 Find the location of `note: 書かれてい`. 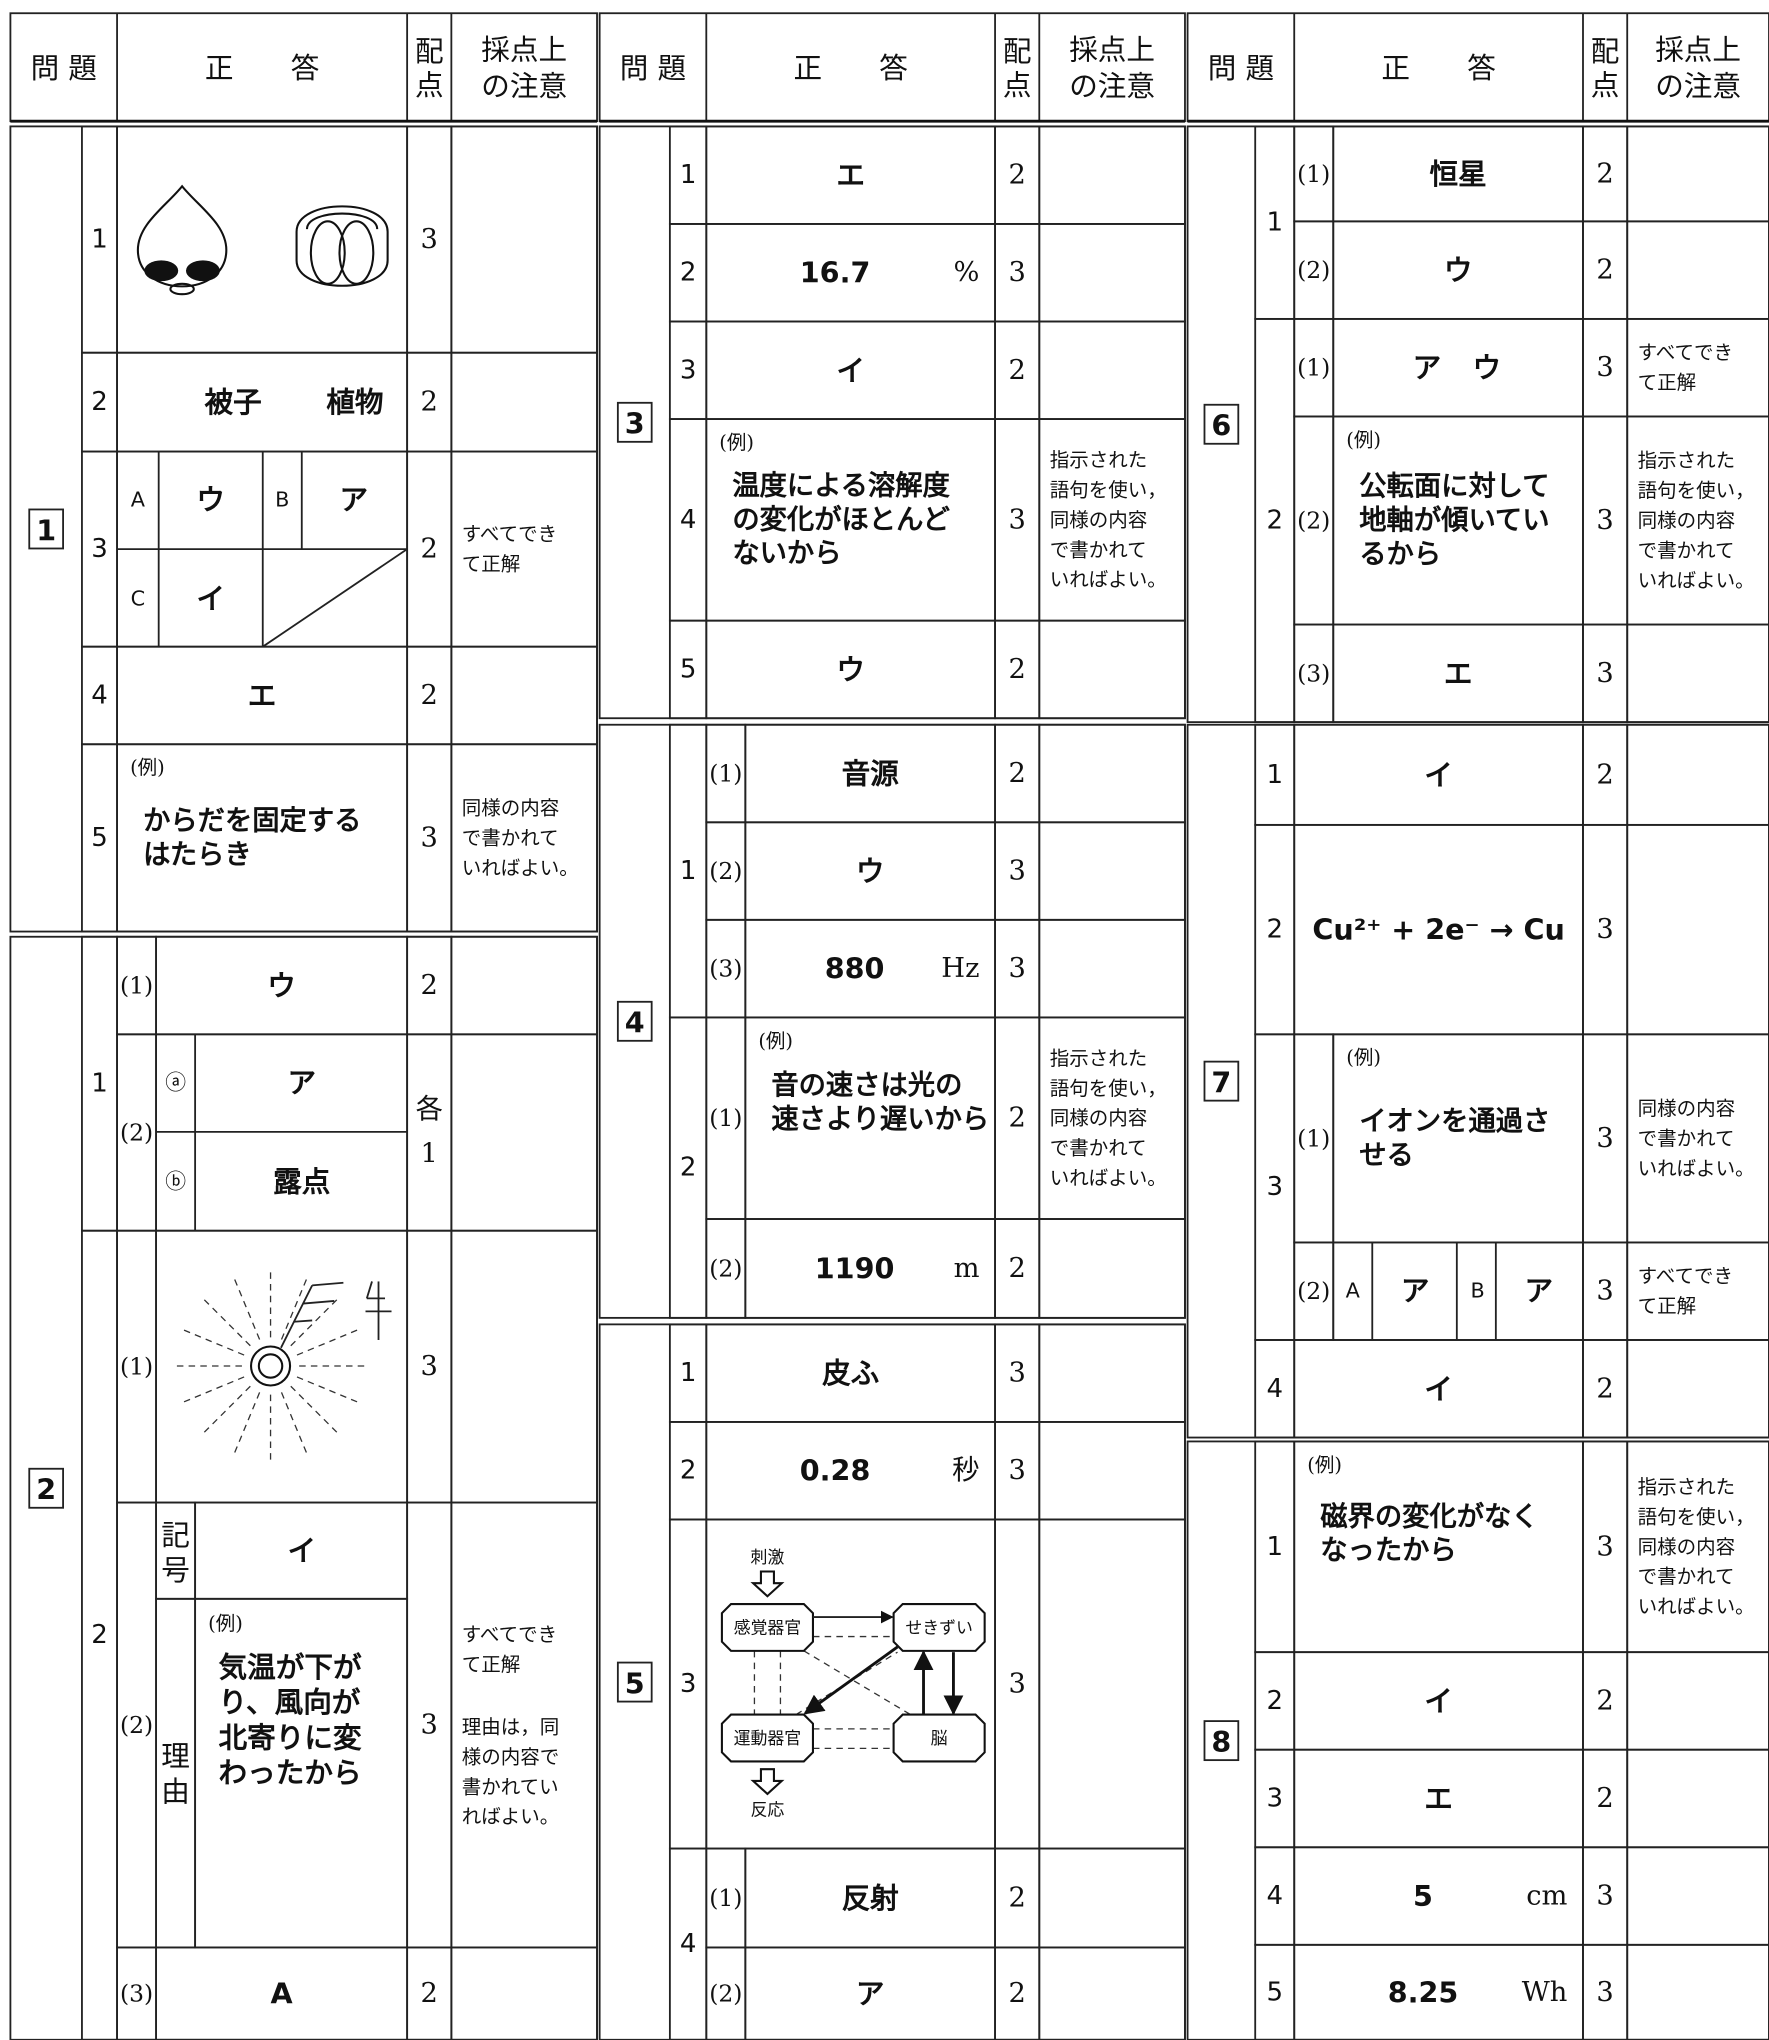

note: 書かれてい is located at coordinates (510, 1786).